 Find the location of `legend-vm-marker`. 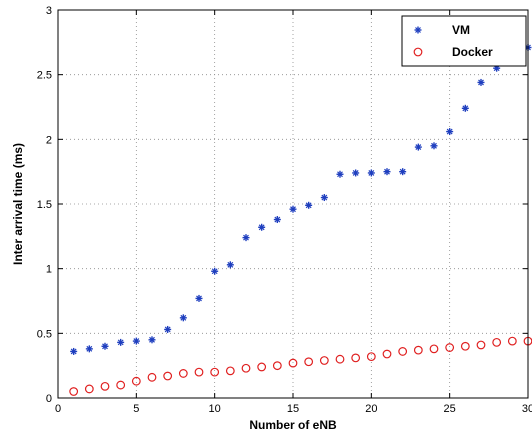

legend-vm-marker is located at coordinates (418, 30).